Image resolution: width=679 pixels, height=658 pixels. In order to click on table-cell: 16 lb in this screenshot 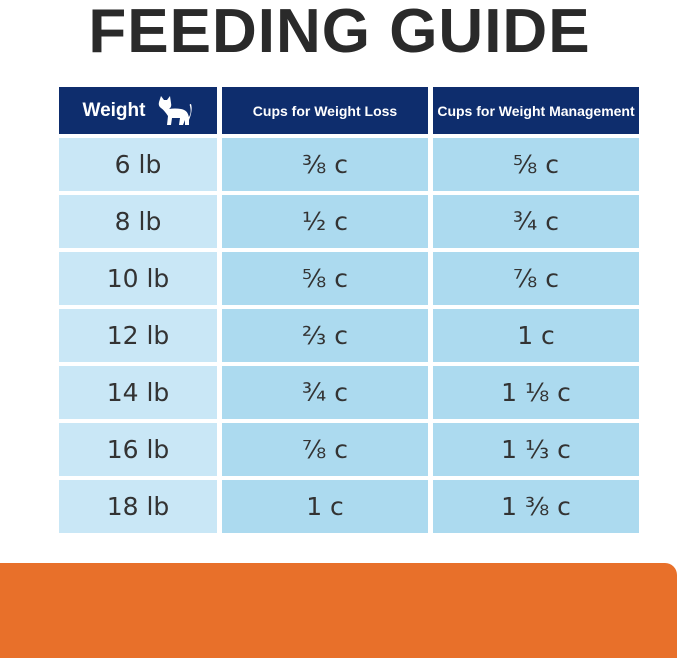, I will do `click(138, 449)`.